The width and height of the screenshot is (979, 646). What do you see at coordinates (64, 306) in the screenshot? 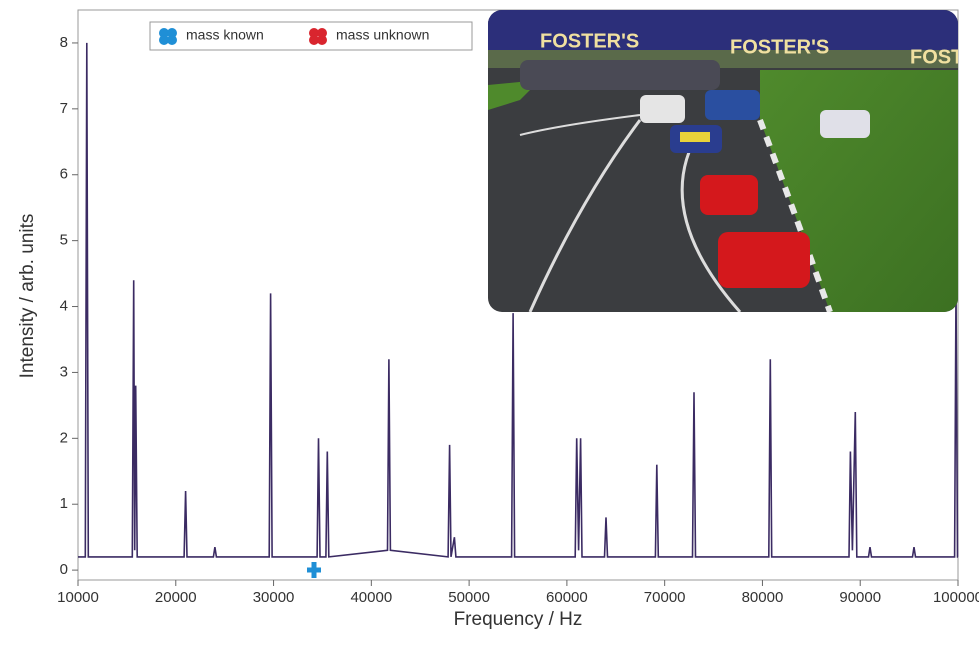
I see `y-tick-label: 4` at bounding box center [64, 306].